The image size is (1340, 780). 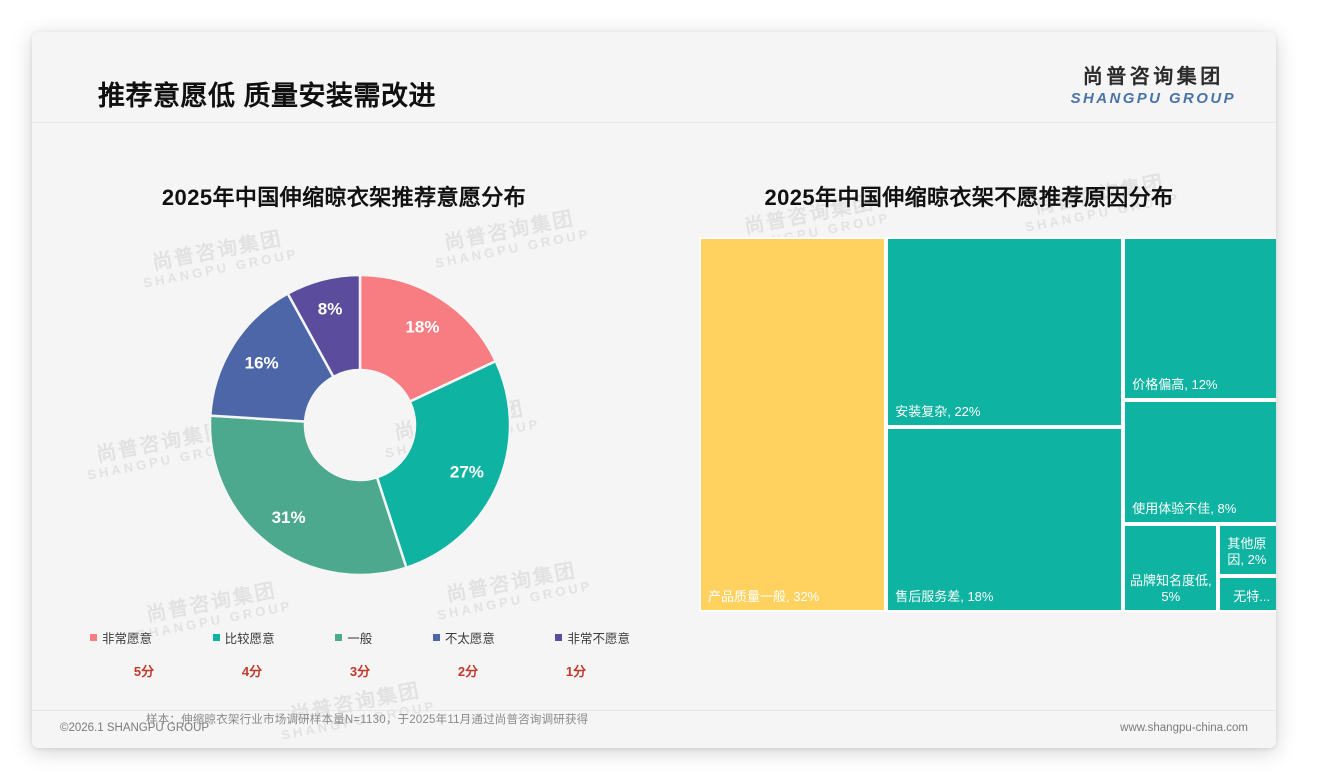 What do you see at coordinates (1184, 728) in the screenshot?
I see `footer-website: www.shangpu-china.com` at bounding box center [1184, 728].